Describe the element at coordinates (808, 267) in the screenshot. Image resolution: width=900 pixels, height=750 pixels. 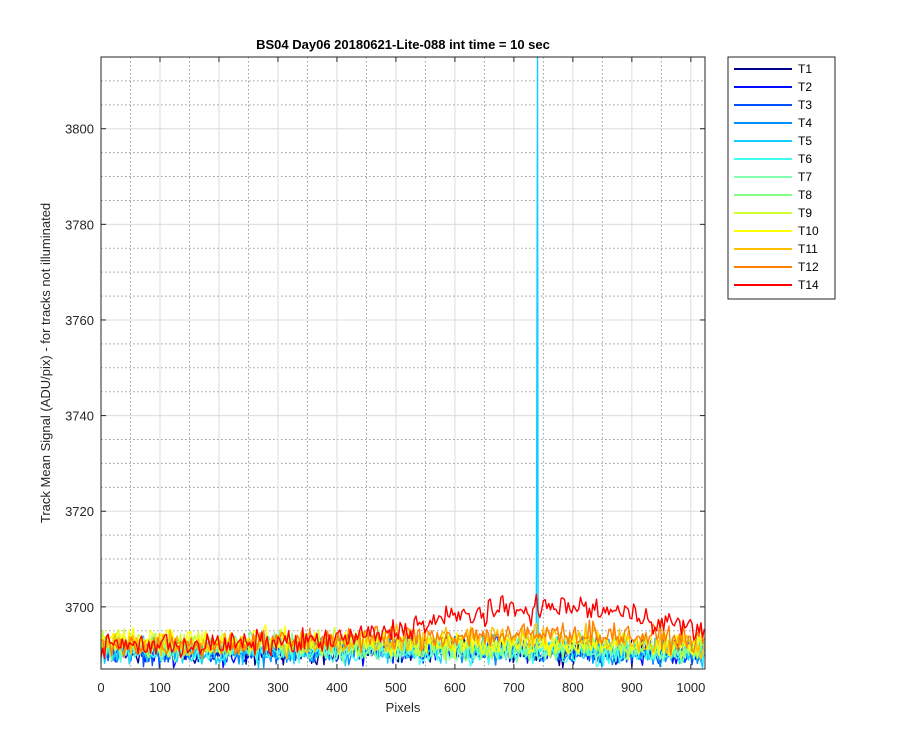
I see `legend-label: T12` at that location.